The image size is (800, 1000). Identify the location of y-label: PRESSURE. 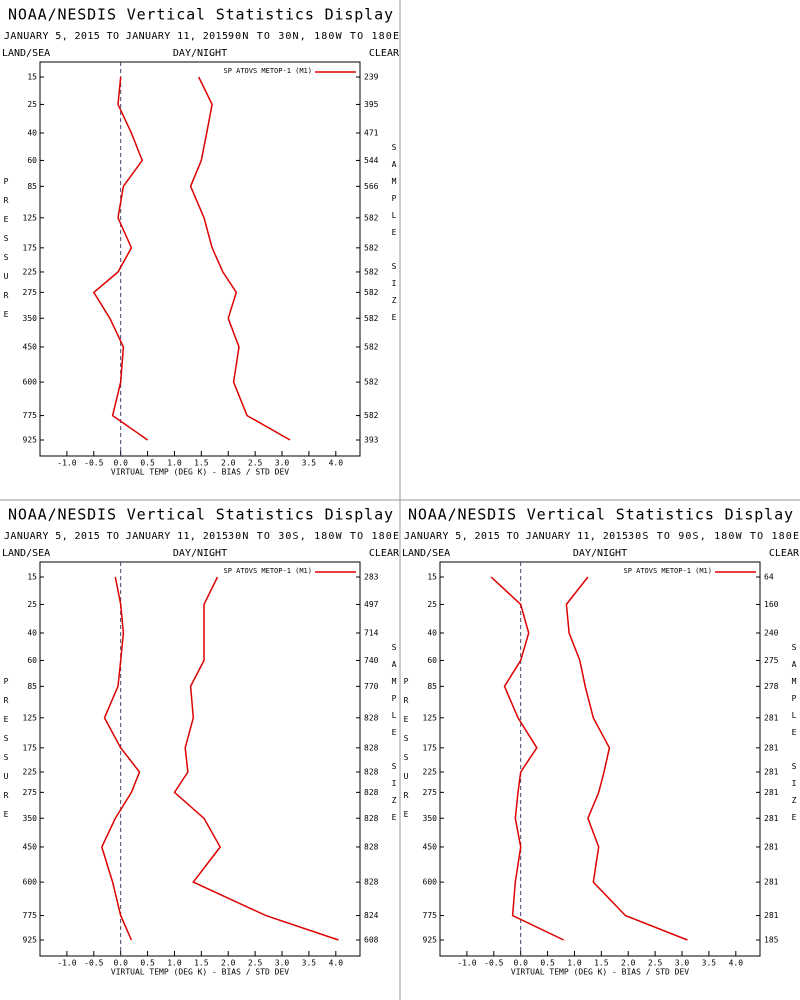
(6, 253).